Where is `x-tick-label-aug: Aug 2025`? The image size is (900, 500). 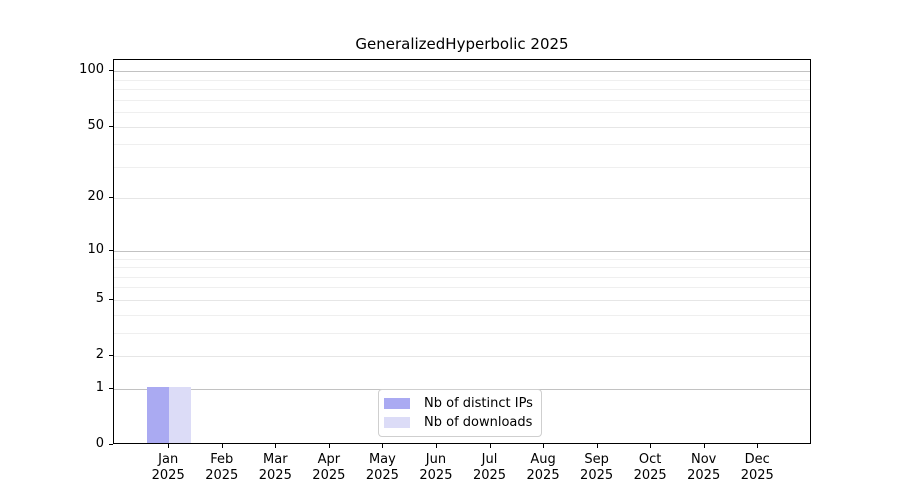
x-tick-label-aug: Aug 2025 is located at coordinates (543, 467).